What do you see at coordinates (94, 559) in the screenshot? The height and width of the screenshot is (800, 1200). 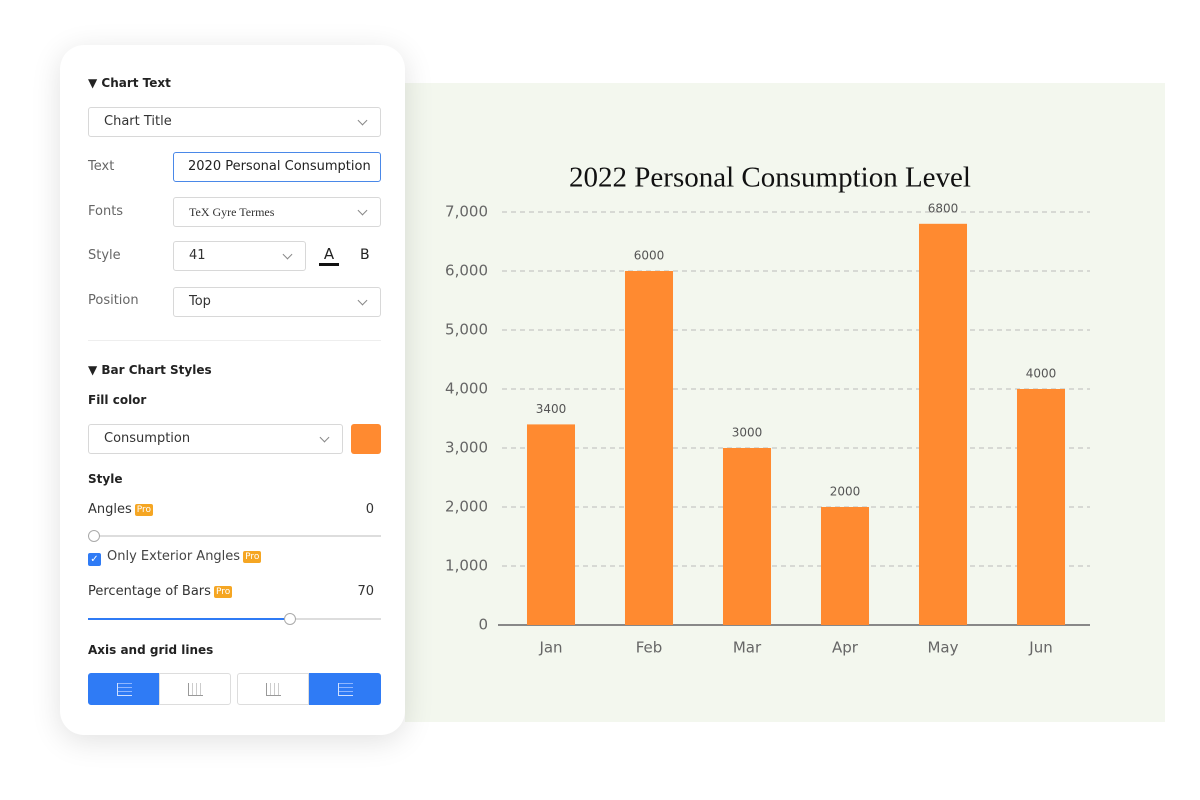 I see `checkbox-box: ✓` at bounding box center [94, 559].